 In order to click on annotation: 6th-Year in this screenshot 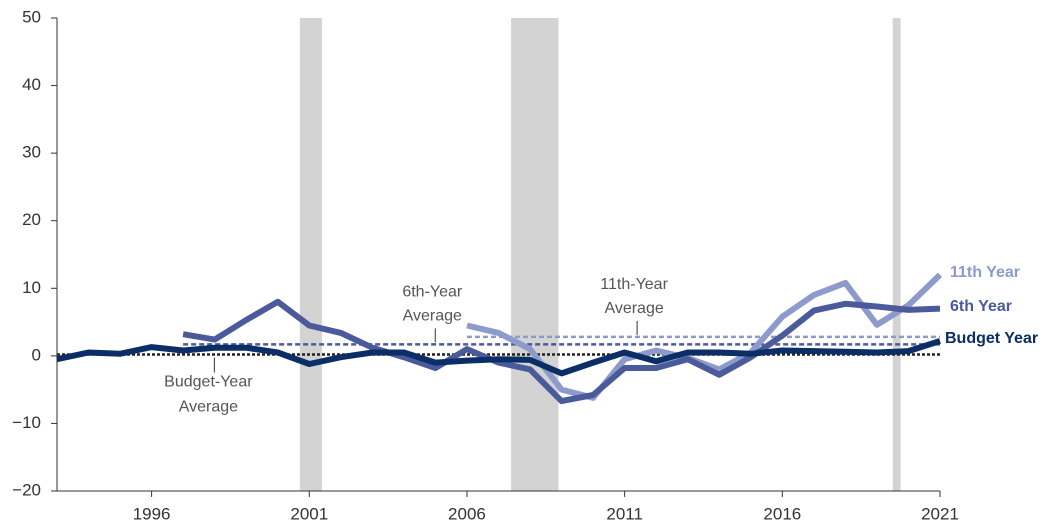, I will do `click(432, 292)`.